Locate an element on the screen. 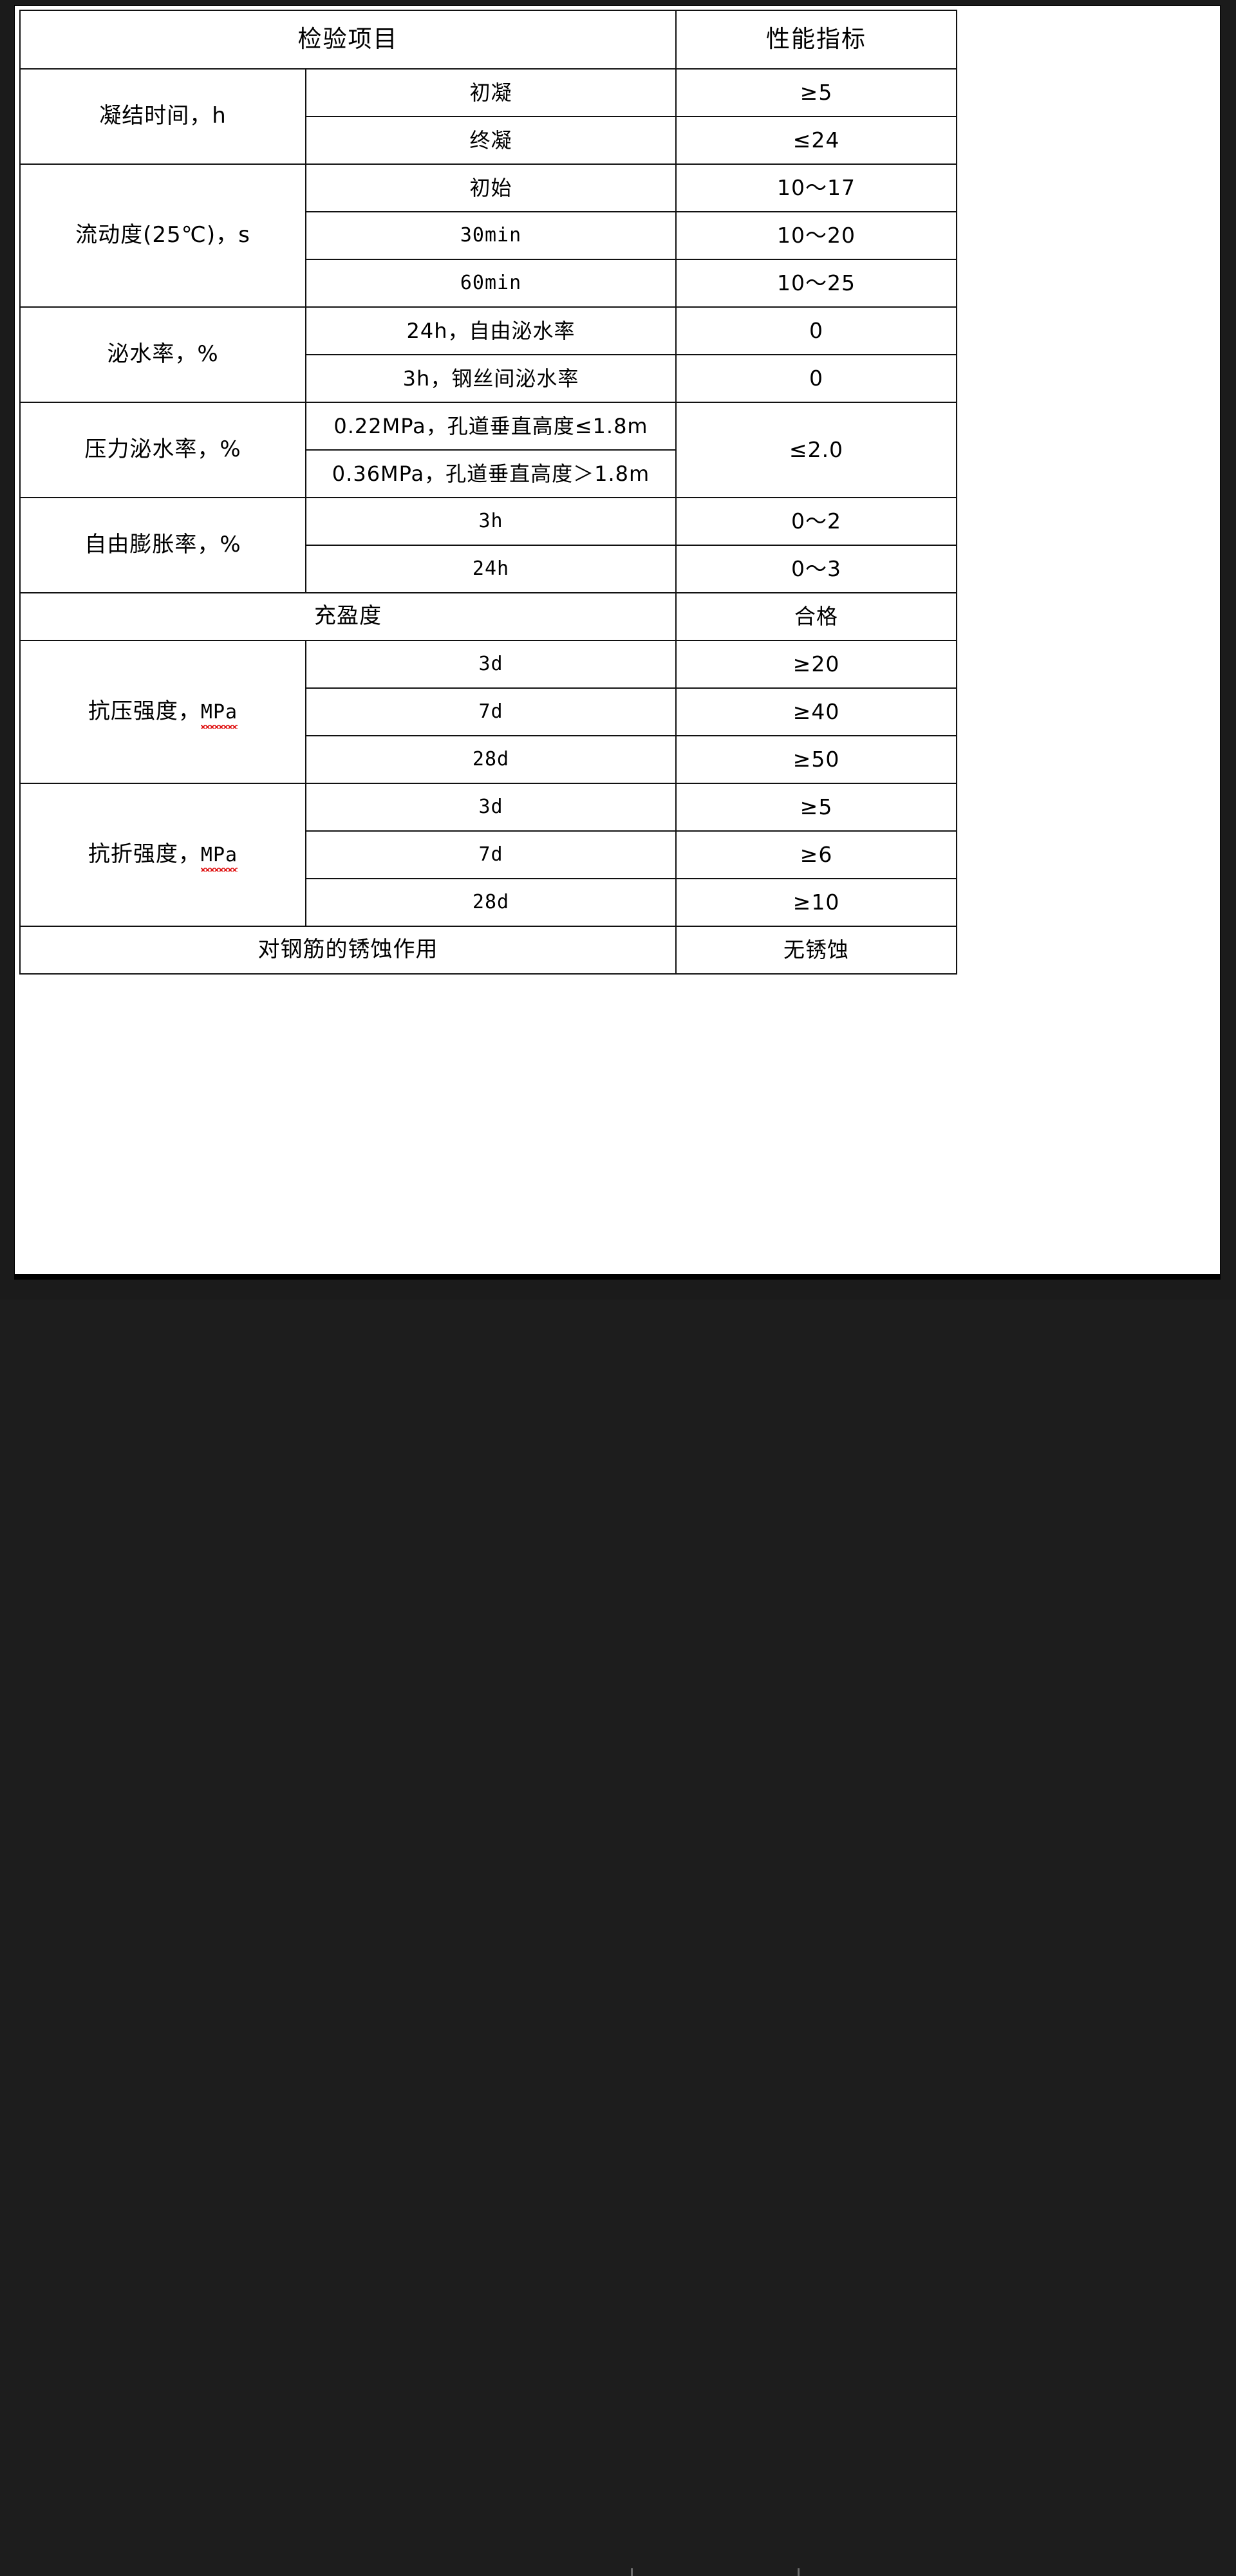 The image size is (1236, 2576). table-row: 28d ≥10 is located at coordinates (489, 902).